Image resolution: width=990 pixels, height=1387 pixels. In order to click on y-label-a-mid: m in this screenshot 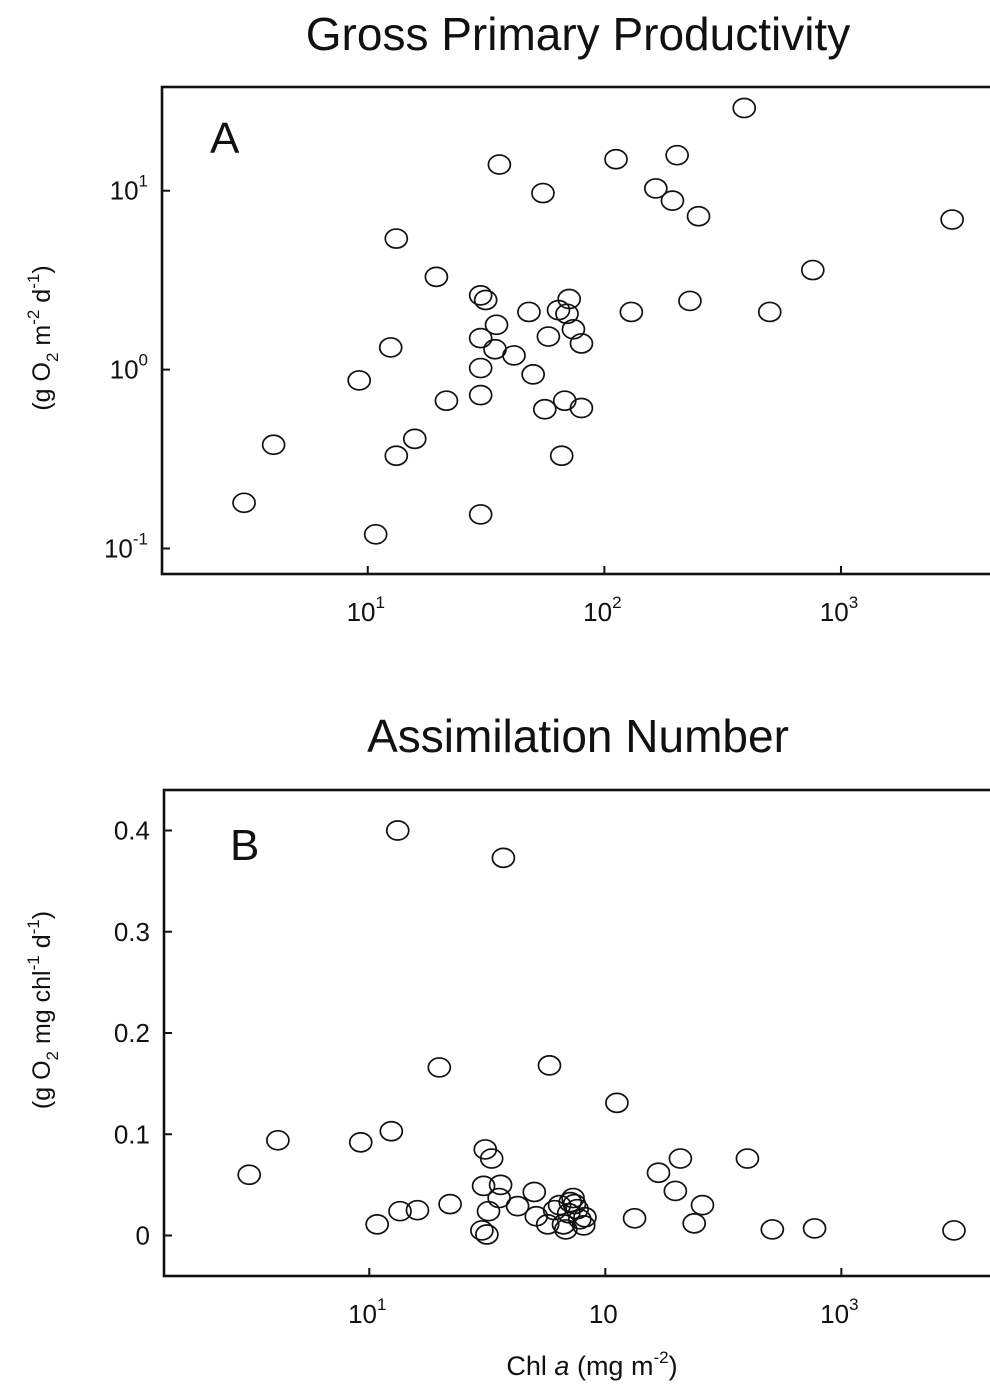, I will do `click(42, 339)`.